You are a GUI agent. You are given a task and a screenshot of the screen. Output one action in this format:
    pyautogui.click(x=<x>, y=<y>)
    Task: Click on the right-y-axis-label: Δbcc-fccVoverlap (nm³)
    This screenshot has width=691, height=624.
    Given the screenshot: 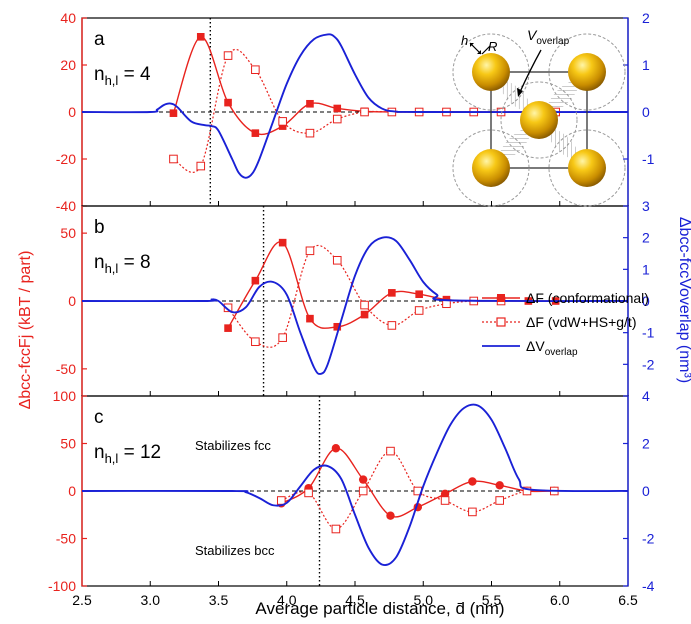 What is the action you would take?
    pyautogui.click(x=683, y=300)
    